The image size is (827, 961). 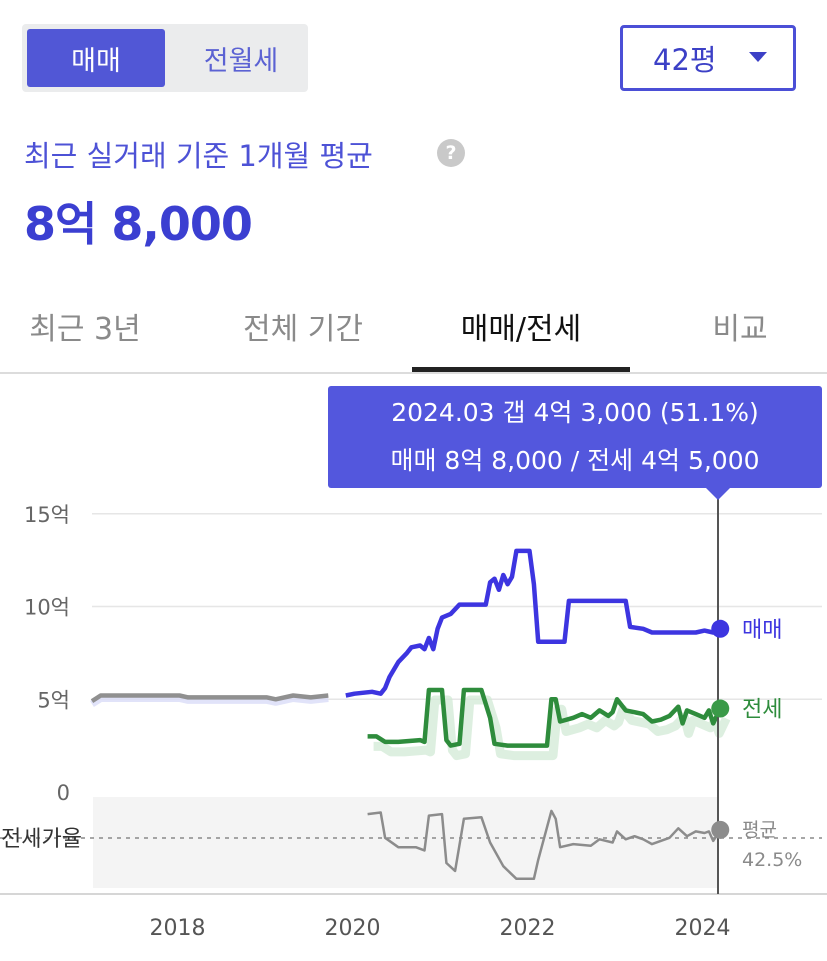 What do you see at coordinates (96, 58) in the screenshot?
I see `toggle-sale: 매매` at bounding box center [96, 58].